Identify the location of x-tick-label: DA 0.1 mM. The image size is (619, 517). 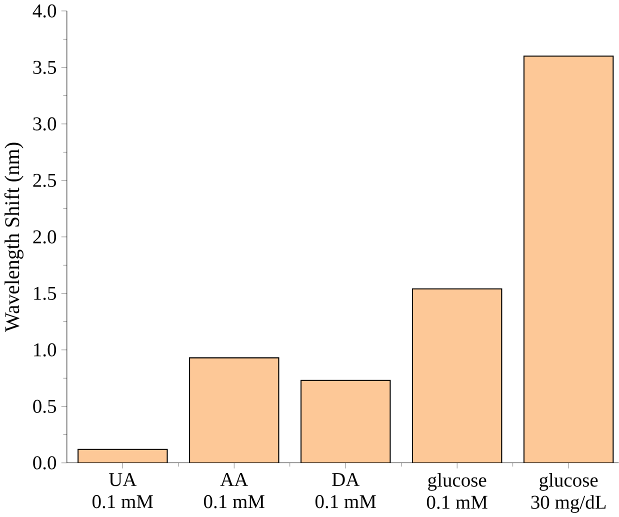
(345, 490).